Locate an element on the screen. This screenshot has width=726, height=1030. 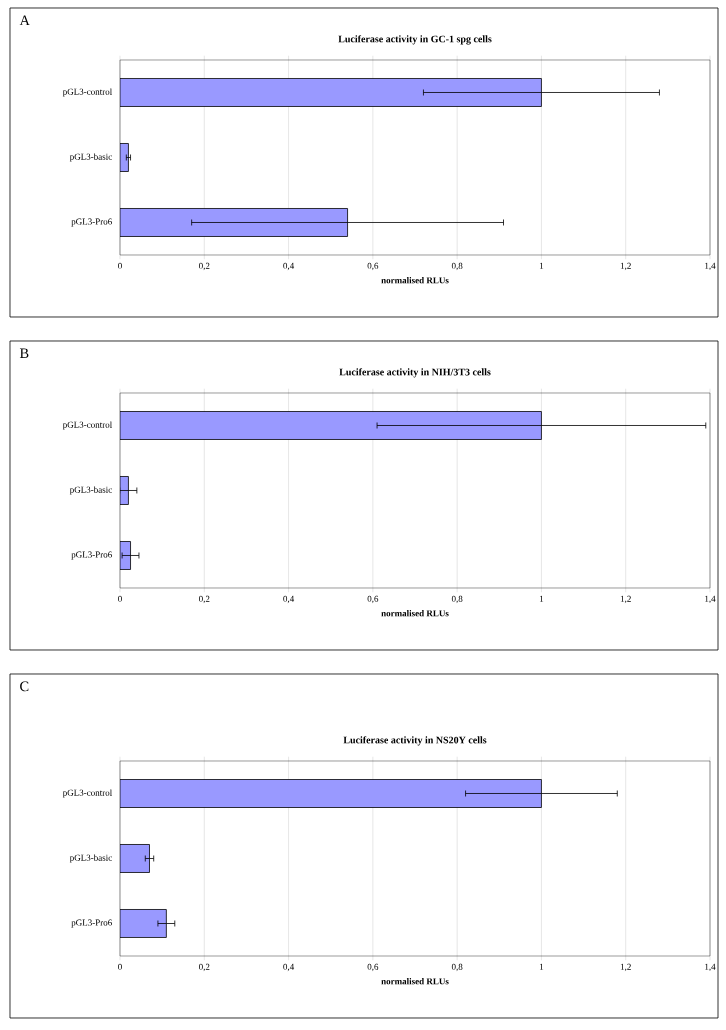
chart-title: Luciferase activity in GC-1 spg cells is located at coordinates (415, 40).